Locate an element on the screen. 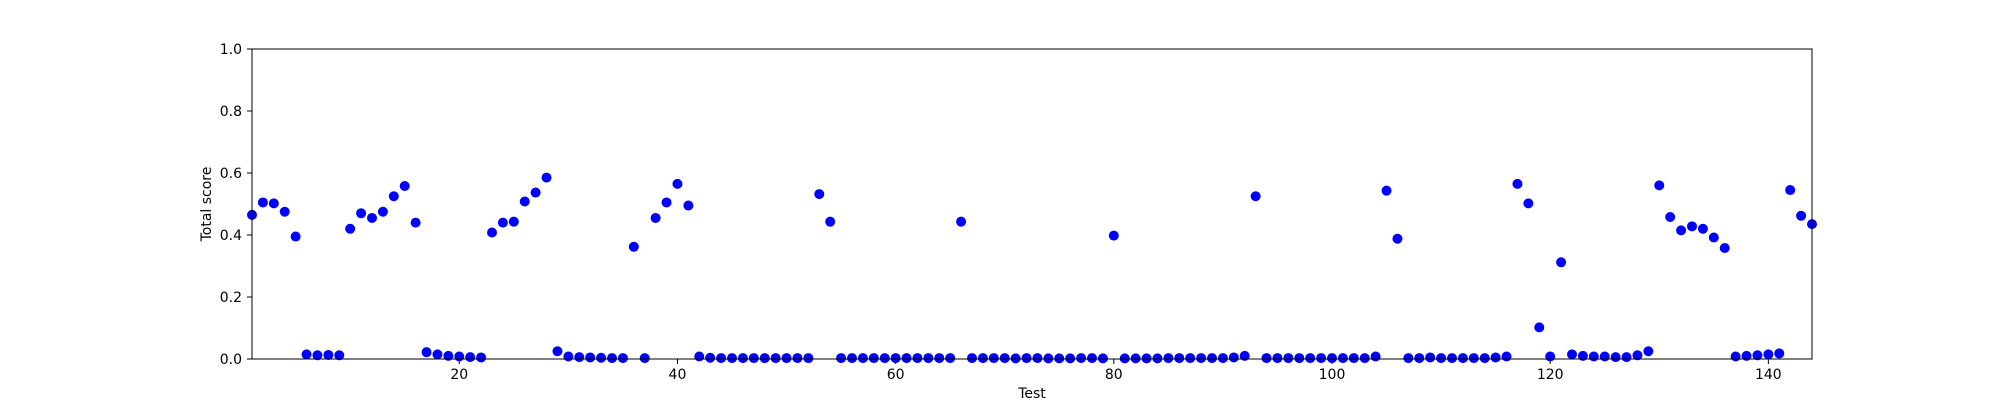 The width and height of the screenshot is (2000, 404). y-tick-label: 0.8 is located at coordinates (231, 112).